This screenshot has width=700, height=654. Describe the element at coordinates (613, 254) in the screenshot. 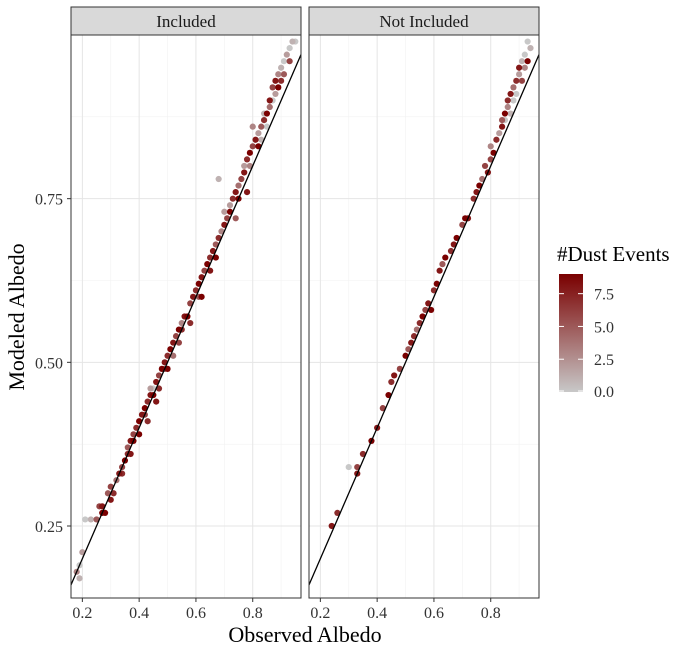

I see `legend-title: #Dust Events` at that location.